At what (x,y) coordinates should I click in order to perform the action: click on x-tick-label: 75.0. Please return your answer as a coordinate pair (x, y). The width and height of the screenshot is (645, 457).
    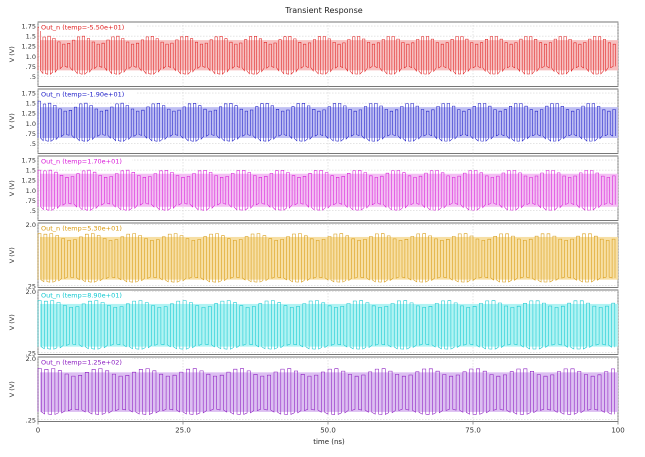
    Looking at the image, I should click on (473, 431).